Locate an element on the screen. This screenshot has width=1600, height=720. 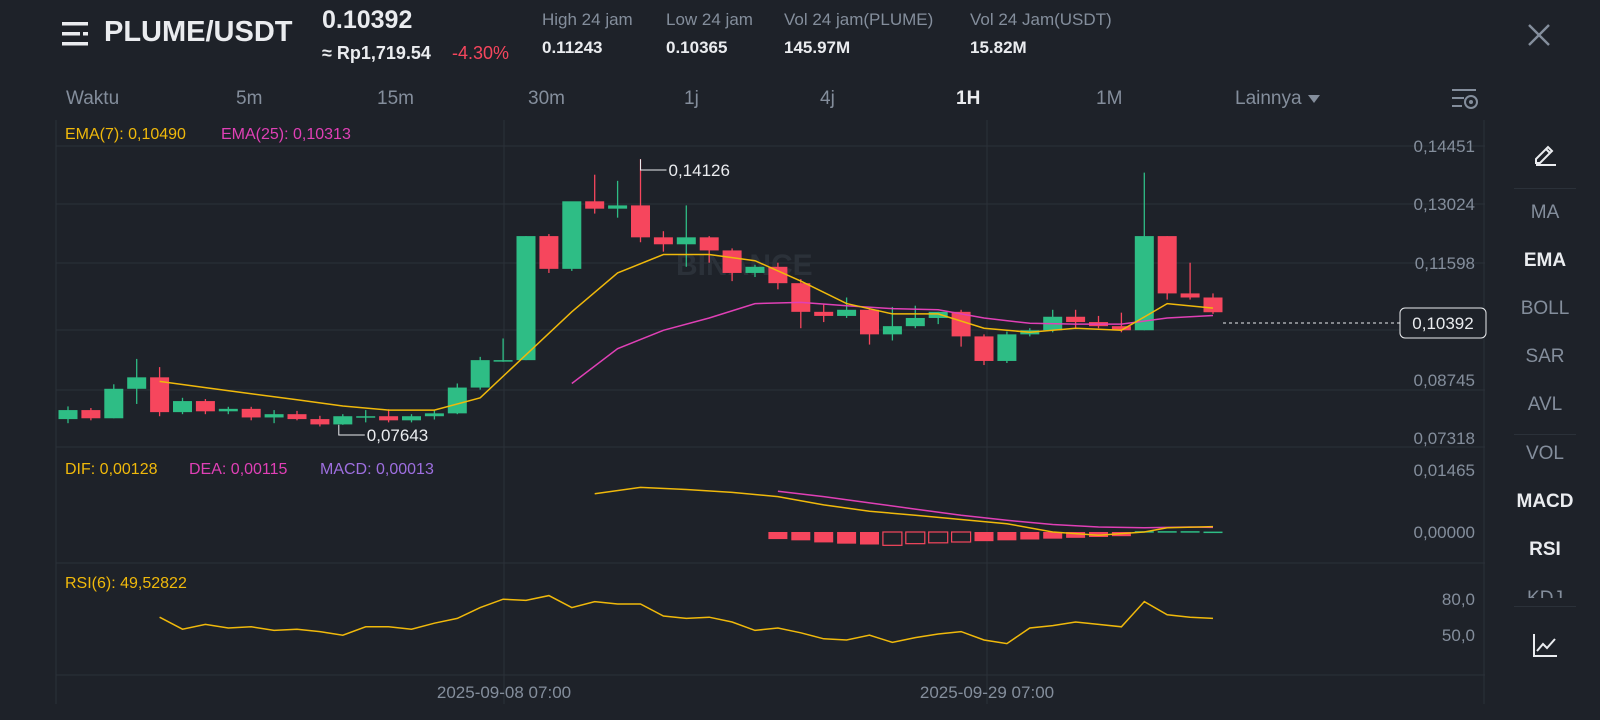
price-change: -4.30% is located at coordinates (481, 53).